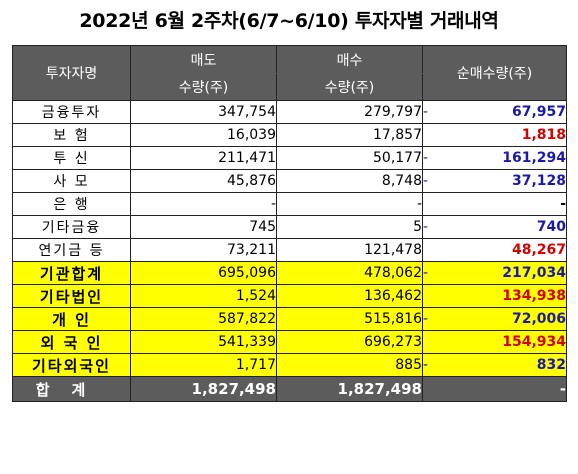 This screenshot has width=578, height=474. Describe the element at coordinates (349, 181) in the screenshot. I see `buy-quantity: 8,748` at that location.